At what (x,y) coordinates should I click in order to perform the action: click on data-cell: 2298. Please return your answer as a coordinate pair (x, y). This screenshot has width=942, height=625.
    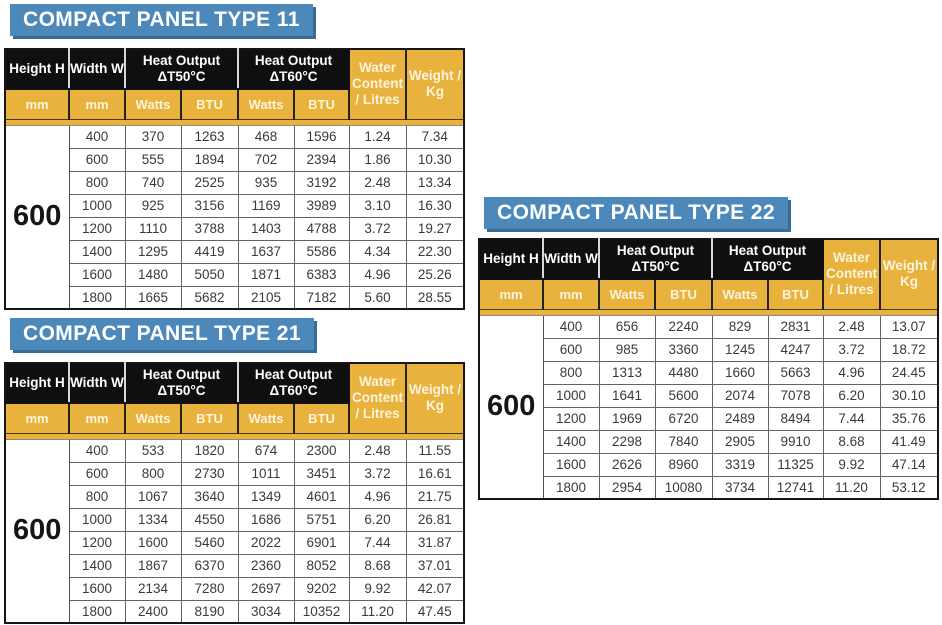
    Looking at the image, I should click on (627, 441).